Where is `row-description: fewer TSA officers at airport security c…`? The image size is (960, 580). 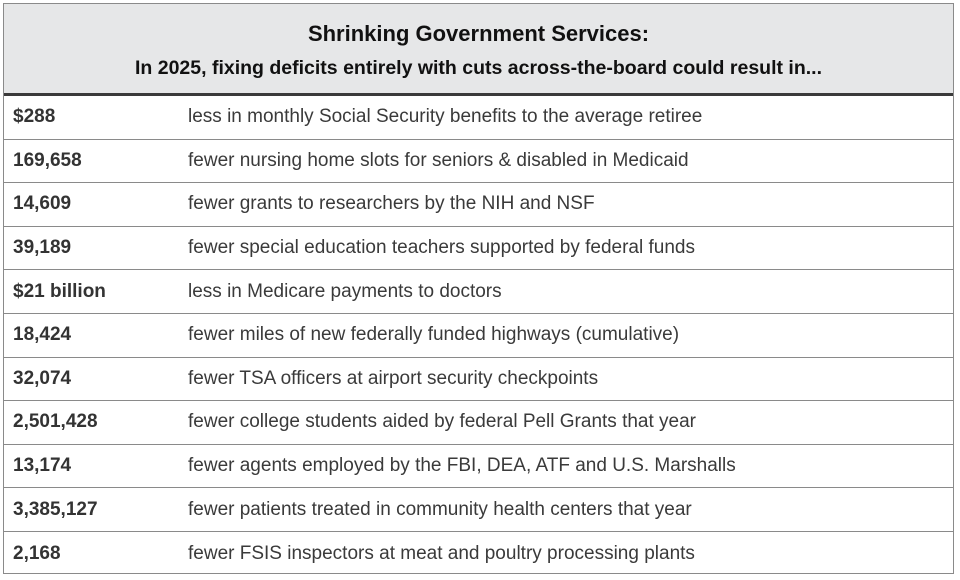 row-description: fewer TSA officers at airport security c… is located at coordinates (393, 378).